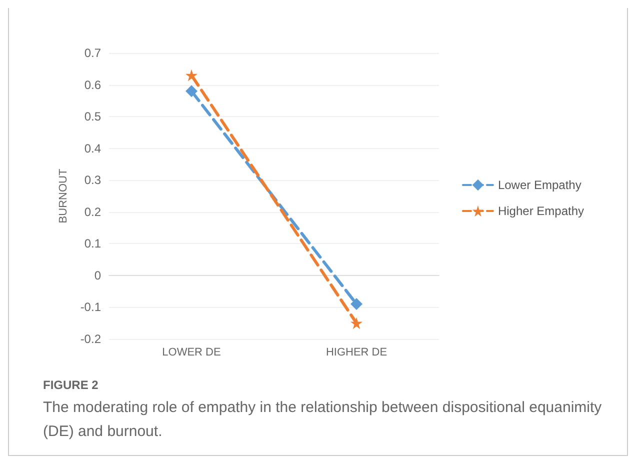  What do you see at coordinates (98, 275) in the screenshot?
I see `y-tick-label: 0` at bounding box center [98, 275].